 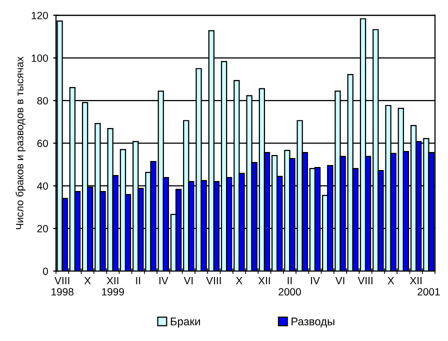 I want to click on y-tick-label: 40, so click(x=42, y=186).